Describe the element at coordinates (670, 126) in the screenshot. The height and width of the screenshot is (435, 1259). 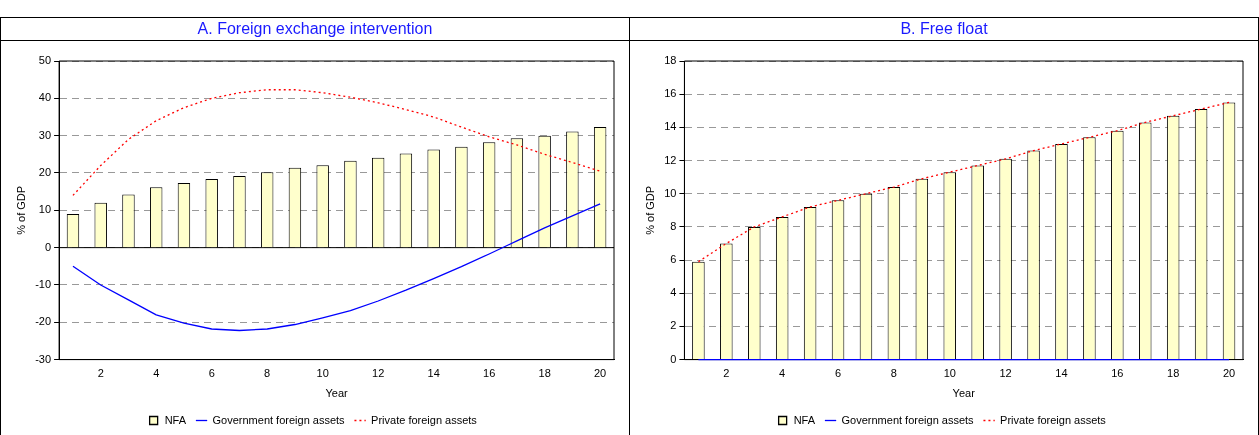
I see `y-tick-label: 14` at that location.